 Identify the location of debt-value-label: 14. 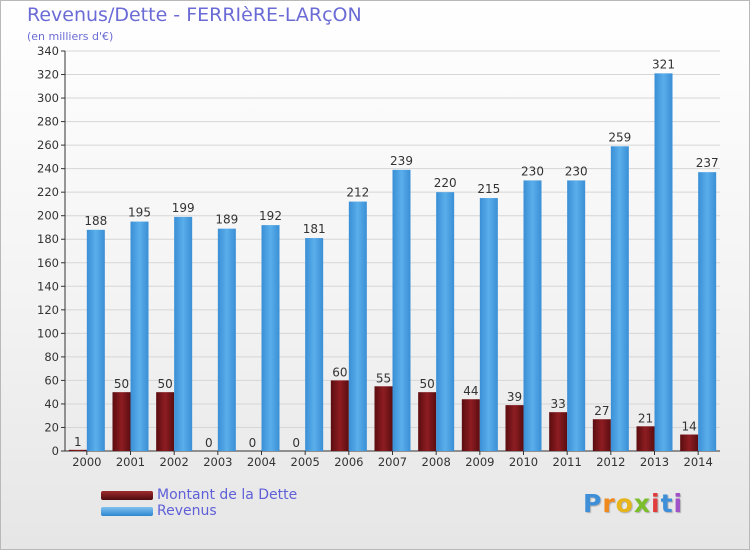
(689, 427).